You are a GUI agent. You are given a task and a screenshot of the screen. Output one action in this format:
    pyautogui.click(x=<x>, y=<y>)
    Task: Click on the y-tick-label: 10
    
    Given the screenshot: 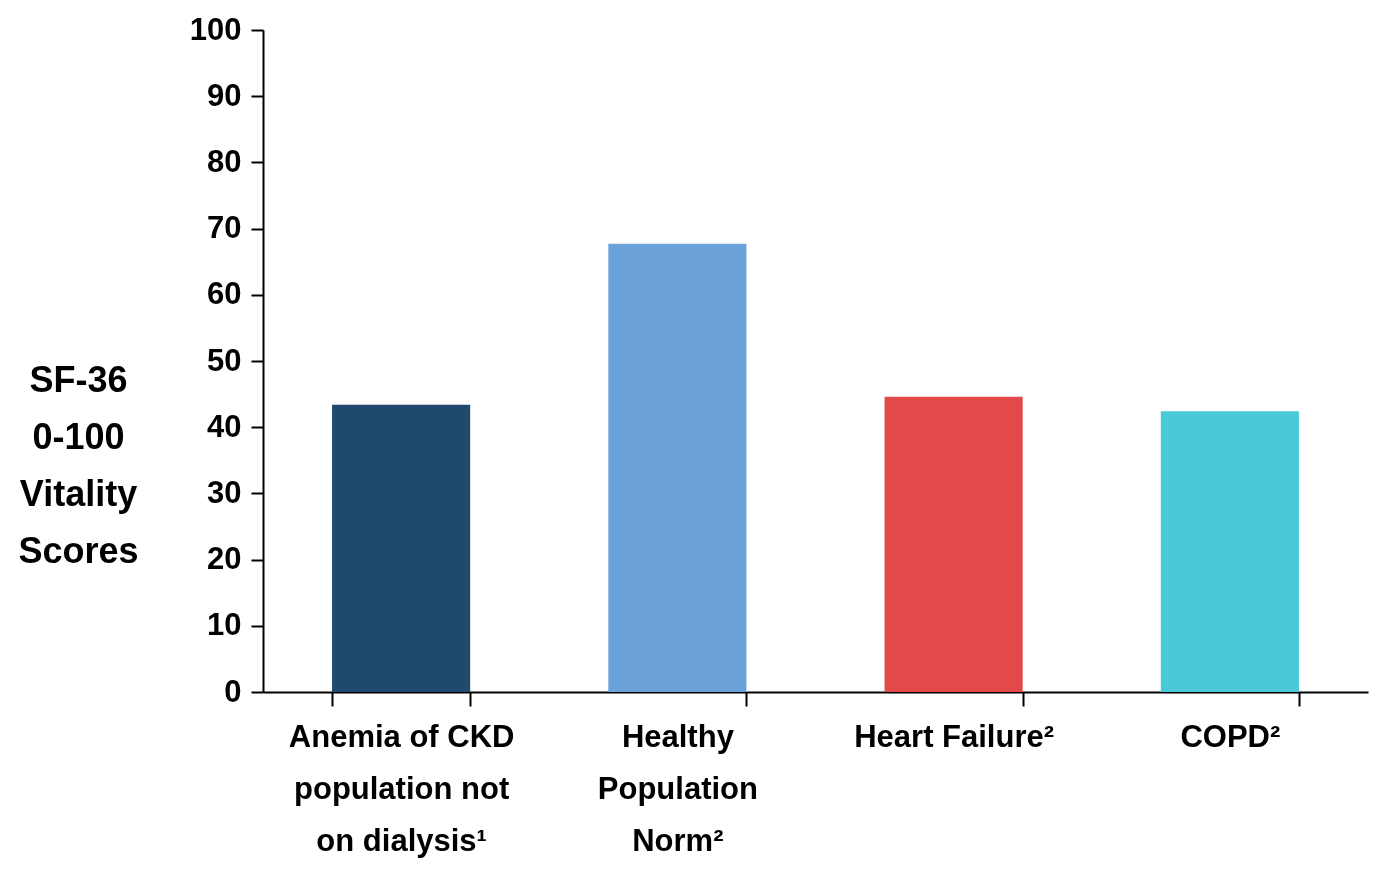 What is the action you would take?
    pyautogui.click(x=224, y=625)
    